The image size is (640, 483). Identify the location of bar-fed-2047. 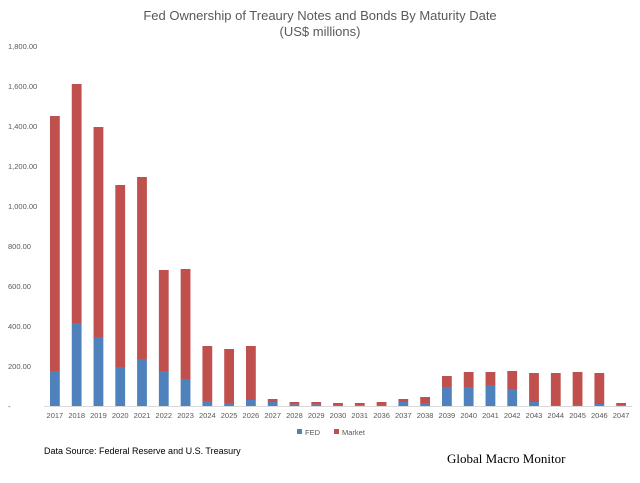
(621, 405).